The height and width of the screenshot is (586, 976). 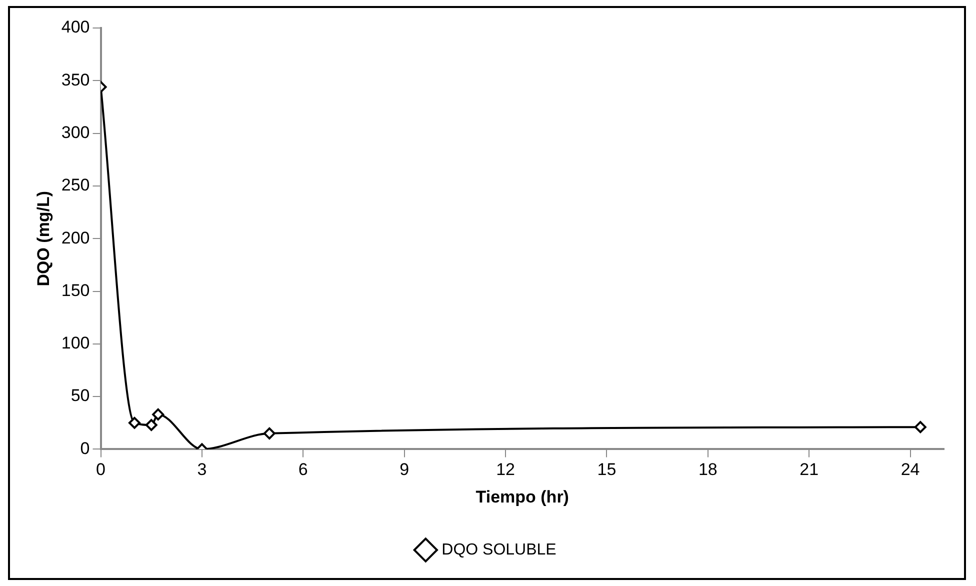 I want to click on legend-label: DQO SOLUBLE, so click(x=499, y=549).